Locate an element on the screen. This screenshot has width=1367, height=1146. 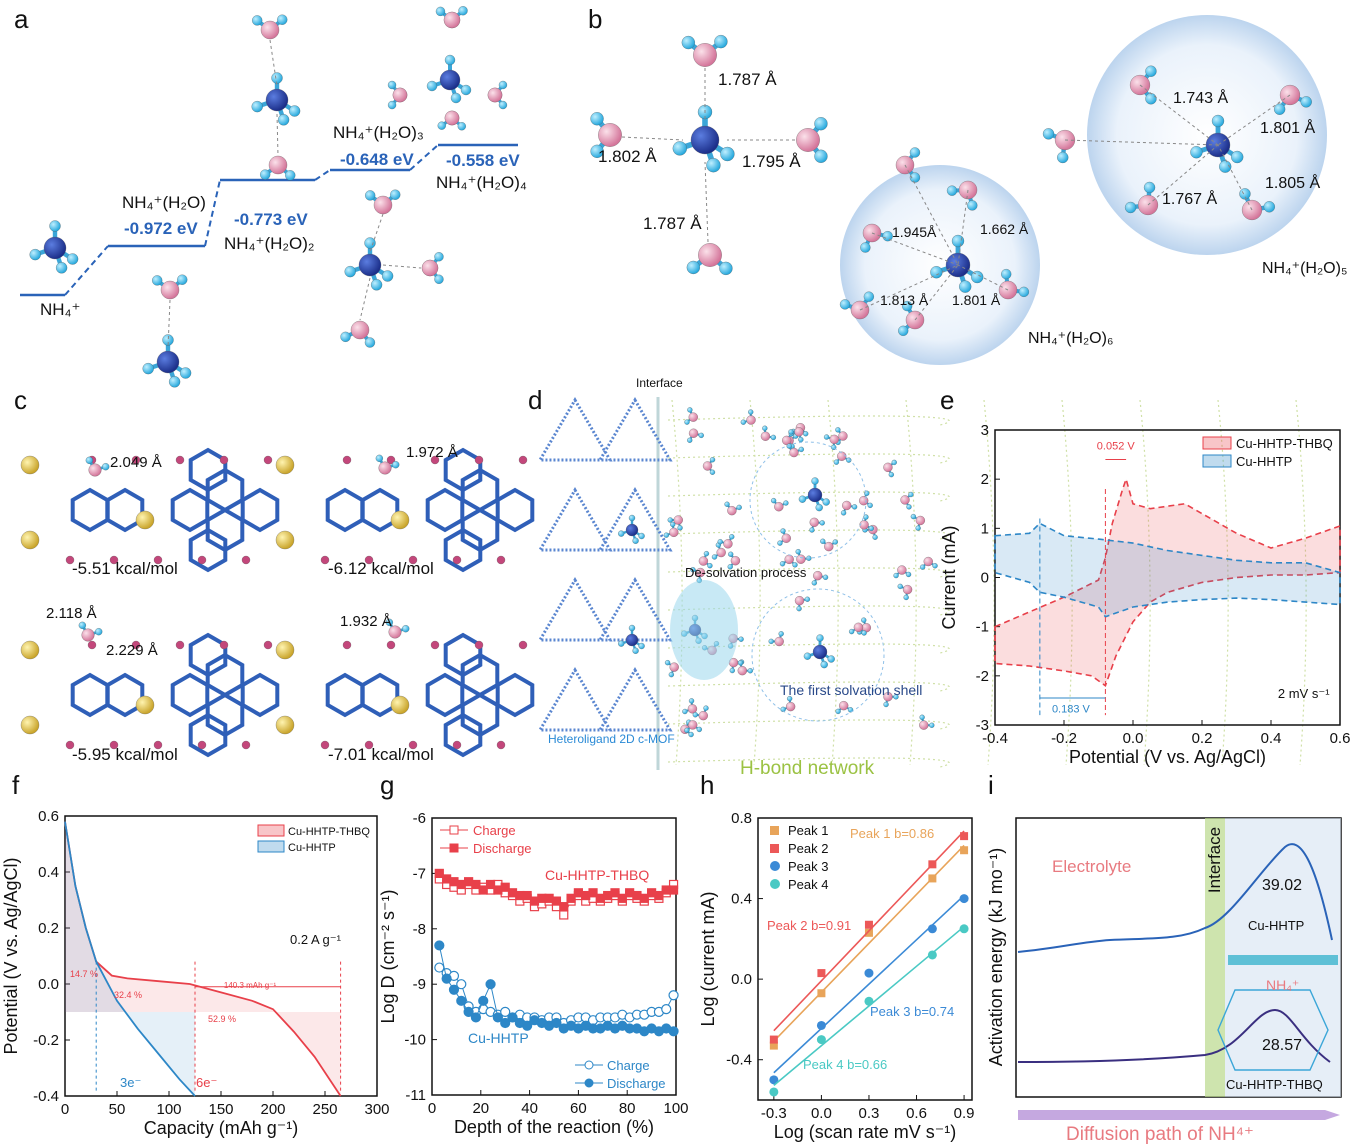
solvation-shell-bottom is located at coordinates (818, 655).